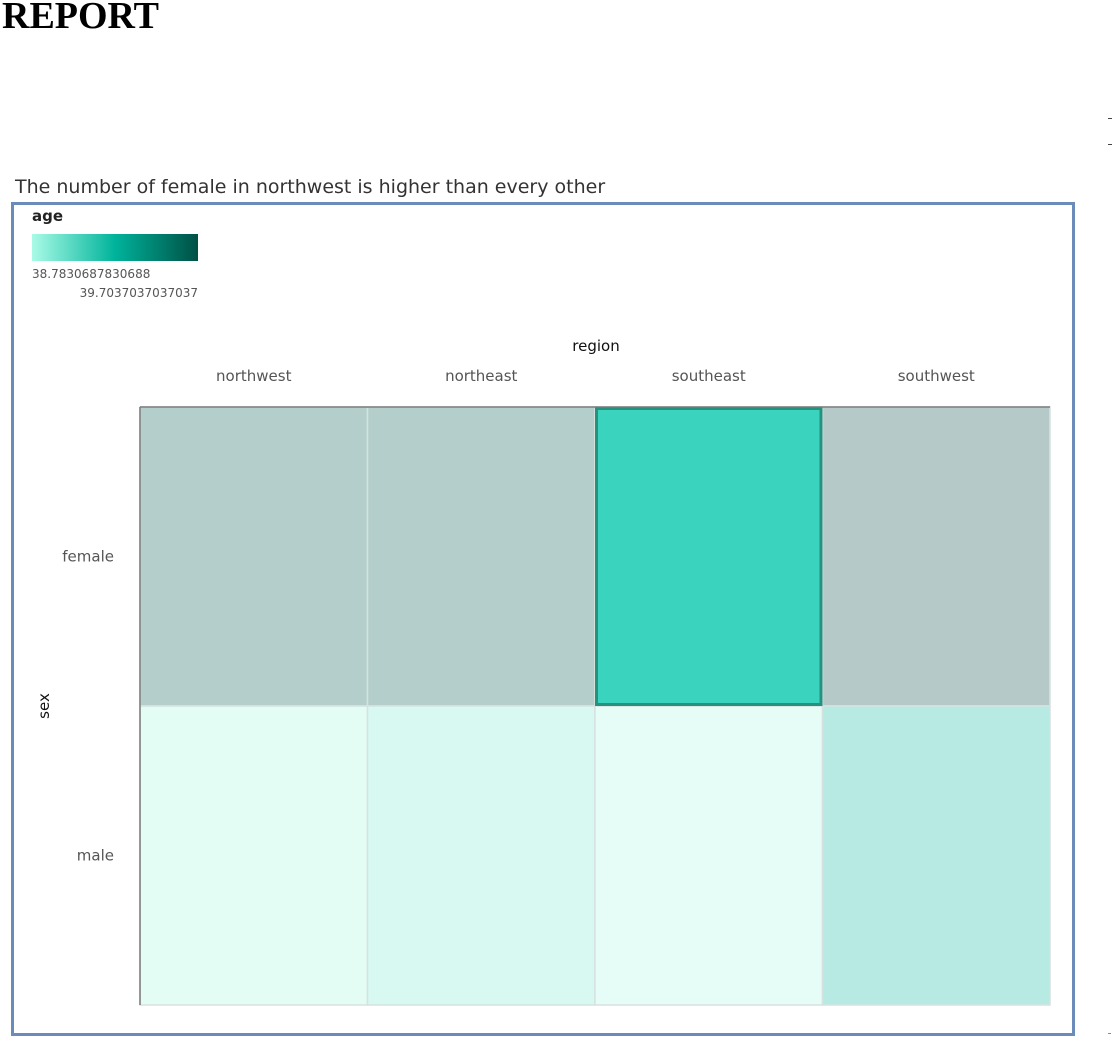 Image resolution: width=1112 pixels, height=1052 pixels. What do you see at coordinates (139, 293) in the screenshot?
I see `legend-max-label: 39.7037037037037` at bounding box center [139, 293].